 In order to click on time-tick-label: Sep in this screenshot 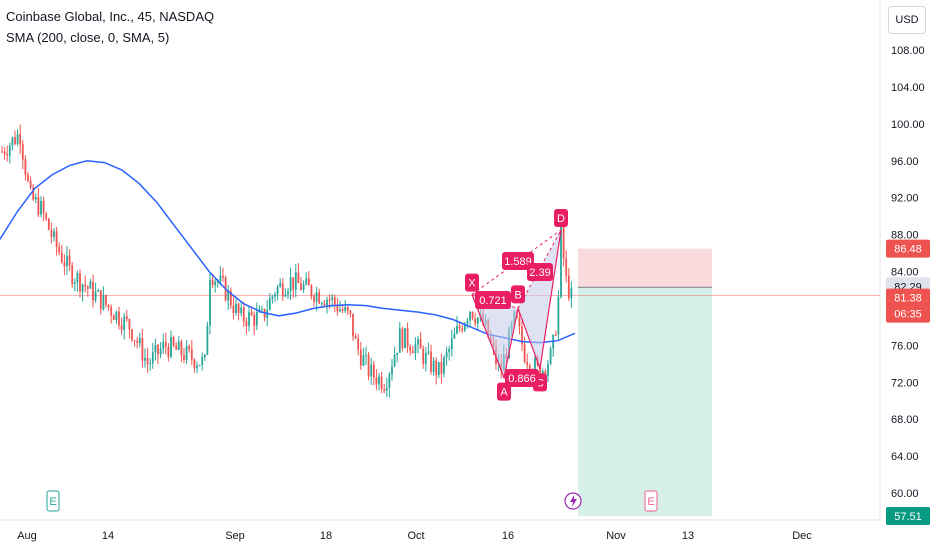, I will do `click(235, 536)`.